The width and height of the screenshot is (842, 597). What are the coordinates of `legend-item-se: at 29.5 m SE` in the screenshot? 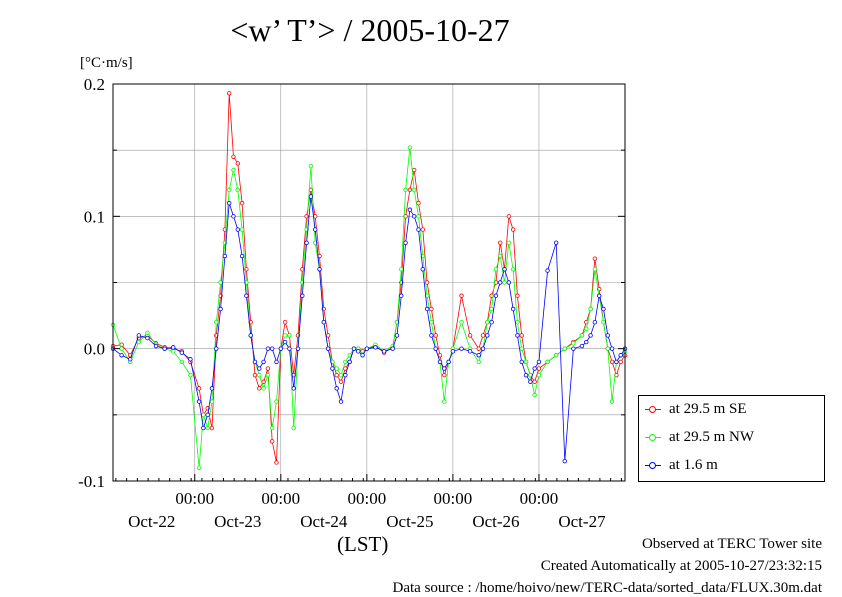 It's located at (731, 410).